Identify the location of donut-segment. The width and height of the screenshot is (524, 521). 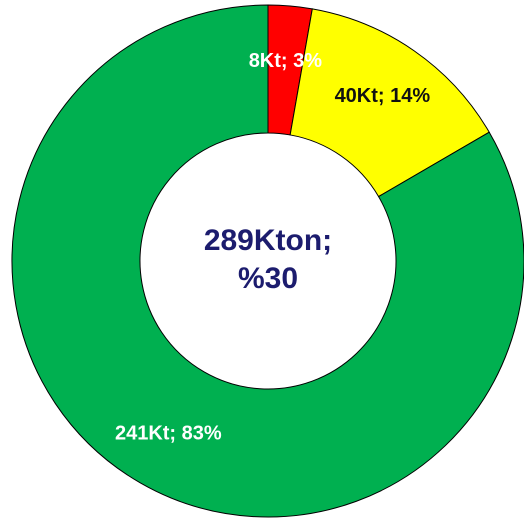
(389, 103).